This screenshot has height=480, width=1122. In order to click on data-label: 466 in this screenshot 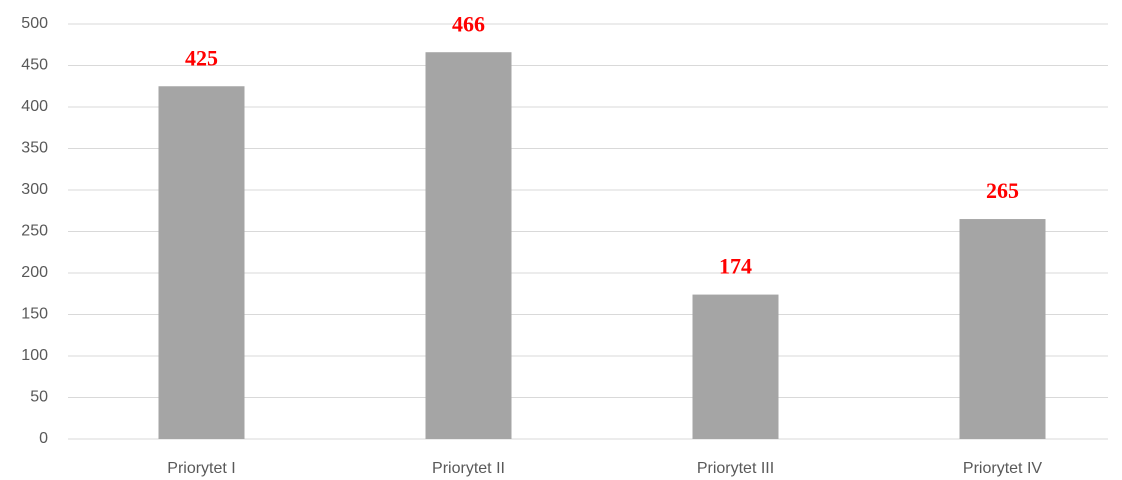, I will do `click(468, 23)`.